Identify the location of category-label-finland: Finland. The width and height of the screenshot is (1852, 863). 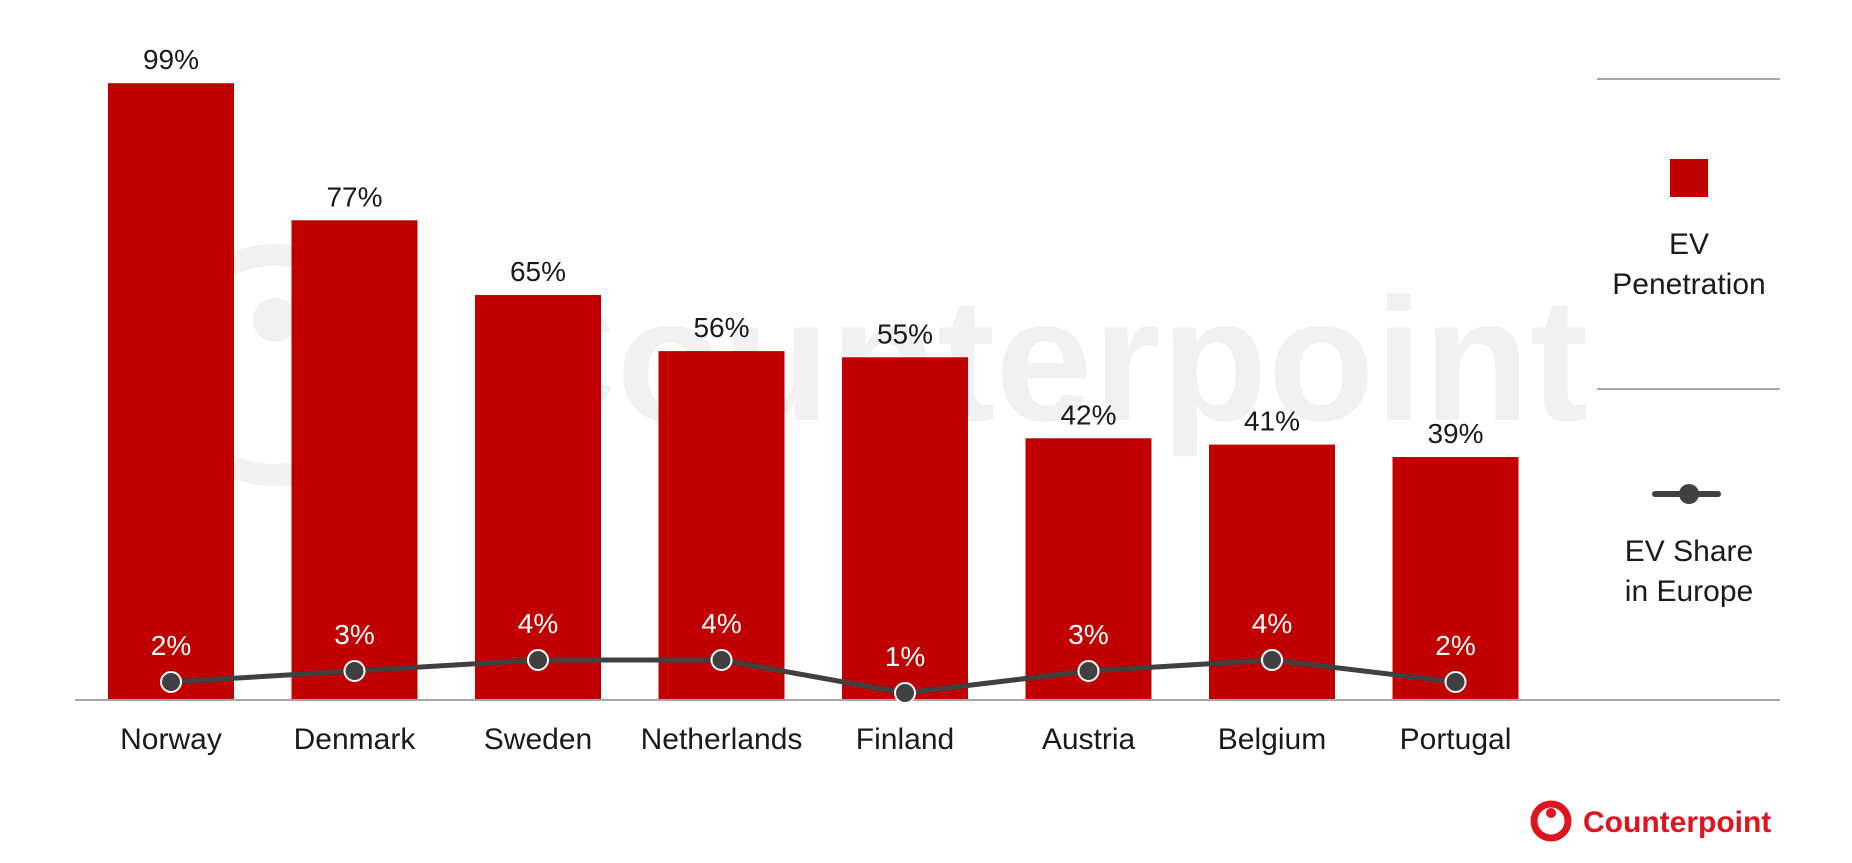
(905, 739).